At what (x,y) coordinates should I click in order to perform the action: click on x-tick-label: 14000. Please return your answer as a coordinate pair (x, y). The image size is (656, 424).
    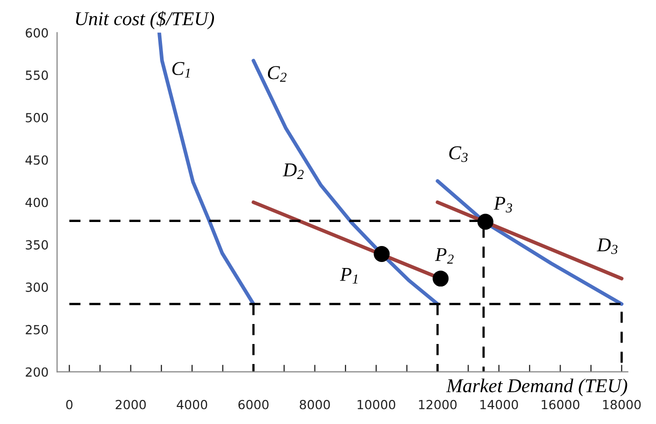
    Looking at the image, I should click on (499, 405).